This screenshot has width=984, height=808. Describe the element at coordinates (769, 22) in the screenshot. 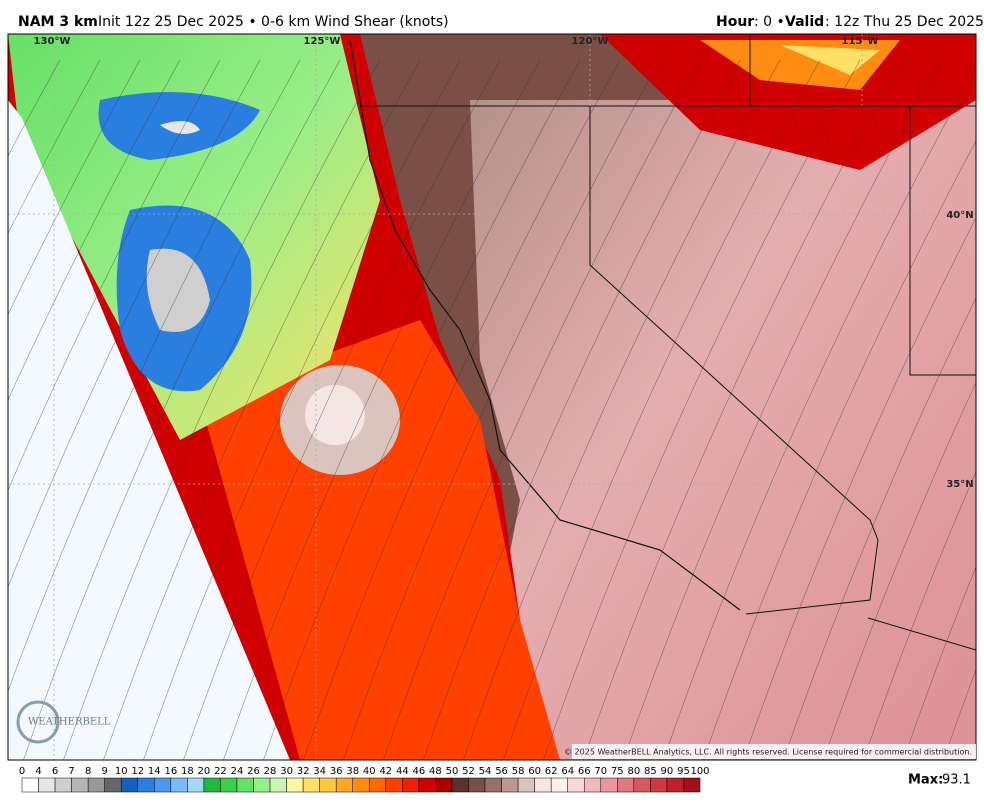

I see `hour-text: : 0 •` at that location.